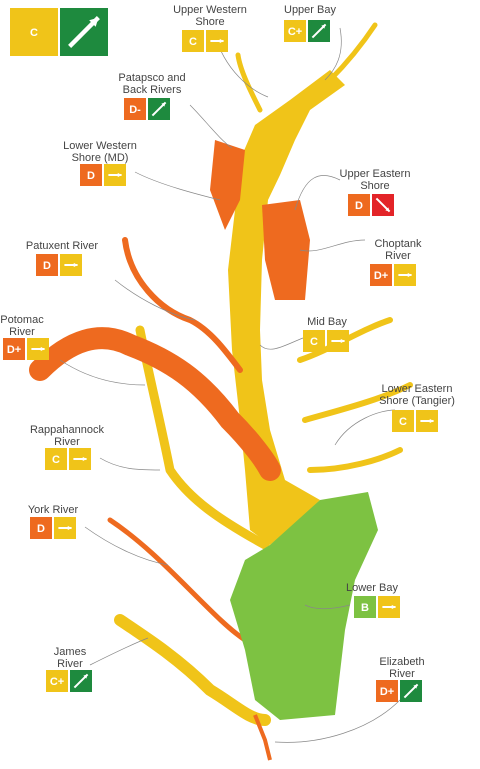  What do you see at coordinates (62, 258) in the screenshot?
I see `region: Patuxent River D` at bounding box center [62, 258].